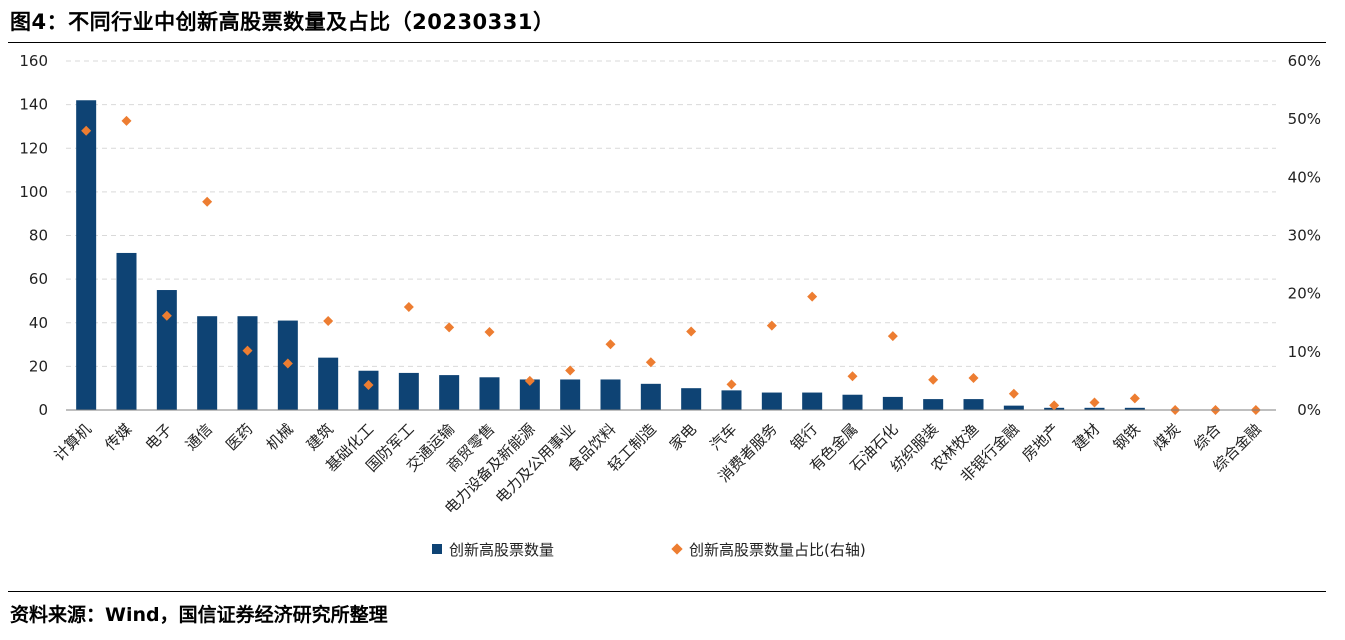 The width and height of the screenshot is (1345, 640). I want to click on legend-bar-swatch, so click(437, 549).